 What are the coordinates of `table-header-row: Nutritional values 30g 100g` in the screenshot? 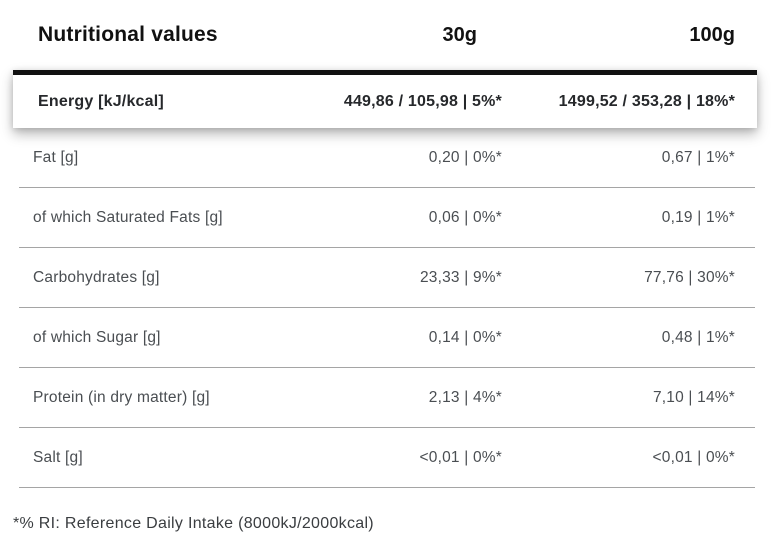 It's located at (387, 35).